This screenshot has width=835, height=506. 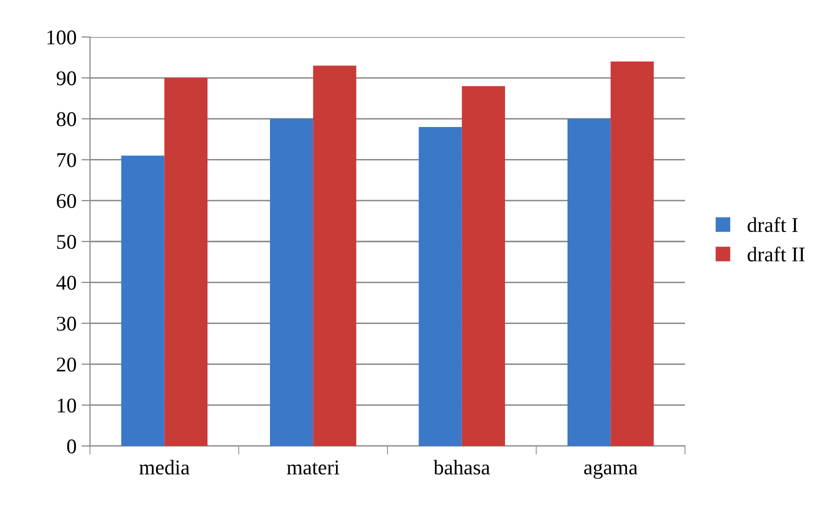 I want to click on x-tick-label: media, so click(x=164, y=467).